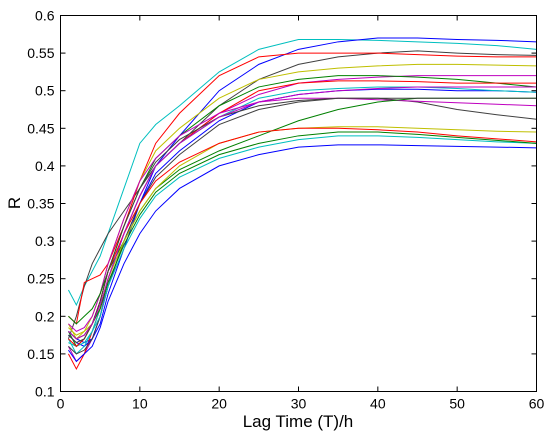 This screenshot has height=435, width=550. What do you see at coordinates (298, 421) in the screenshot?
I see `x-axis-title: Lag Time (T)/h` at bounding box center [298, 421].